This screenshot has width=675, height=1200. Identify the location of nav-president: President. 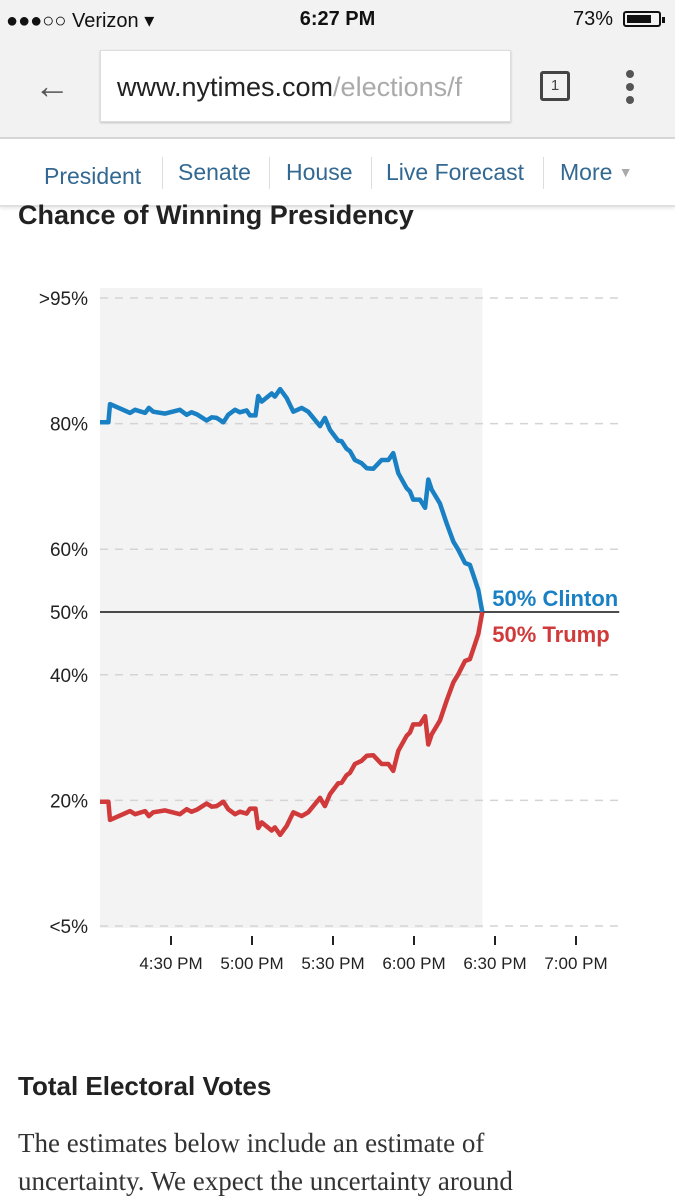
(93, 176).